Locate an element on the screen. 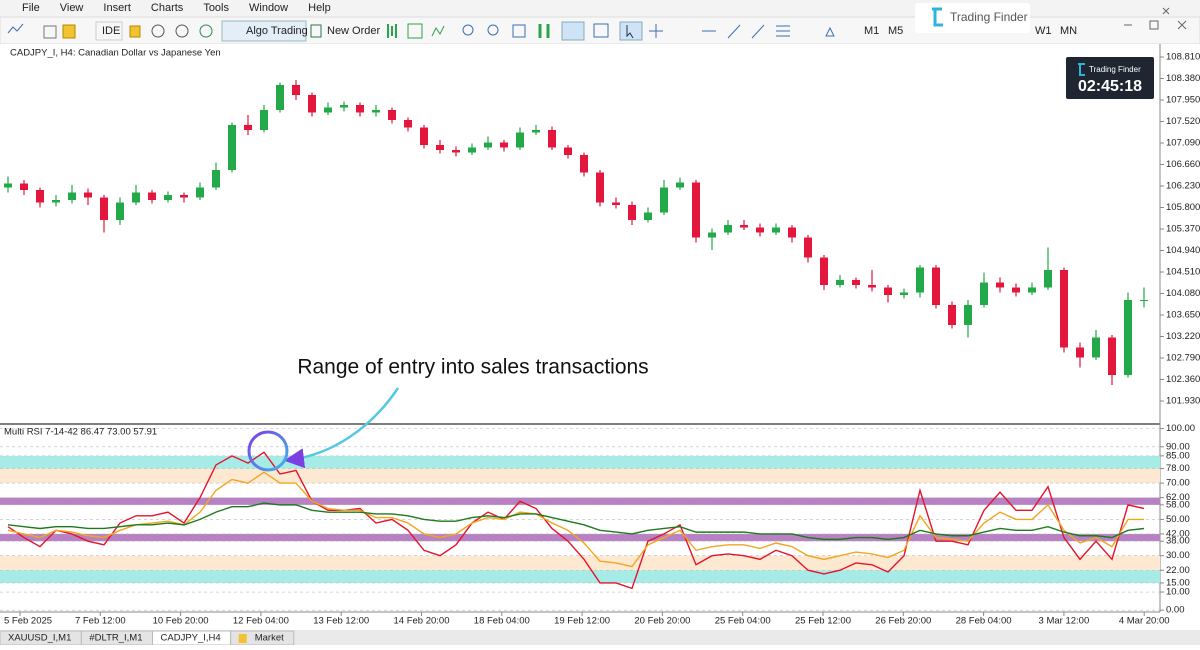 This screenshot has width=1200, height=650. rsi-line is located at coordinates (576, 521).